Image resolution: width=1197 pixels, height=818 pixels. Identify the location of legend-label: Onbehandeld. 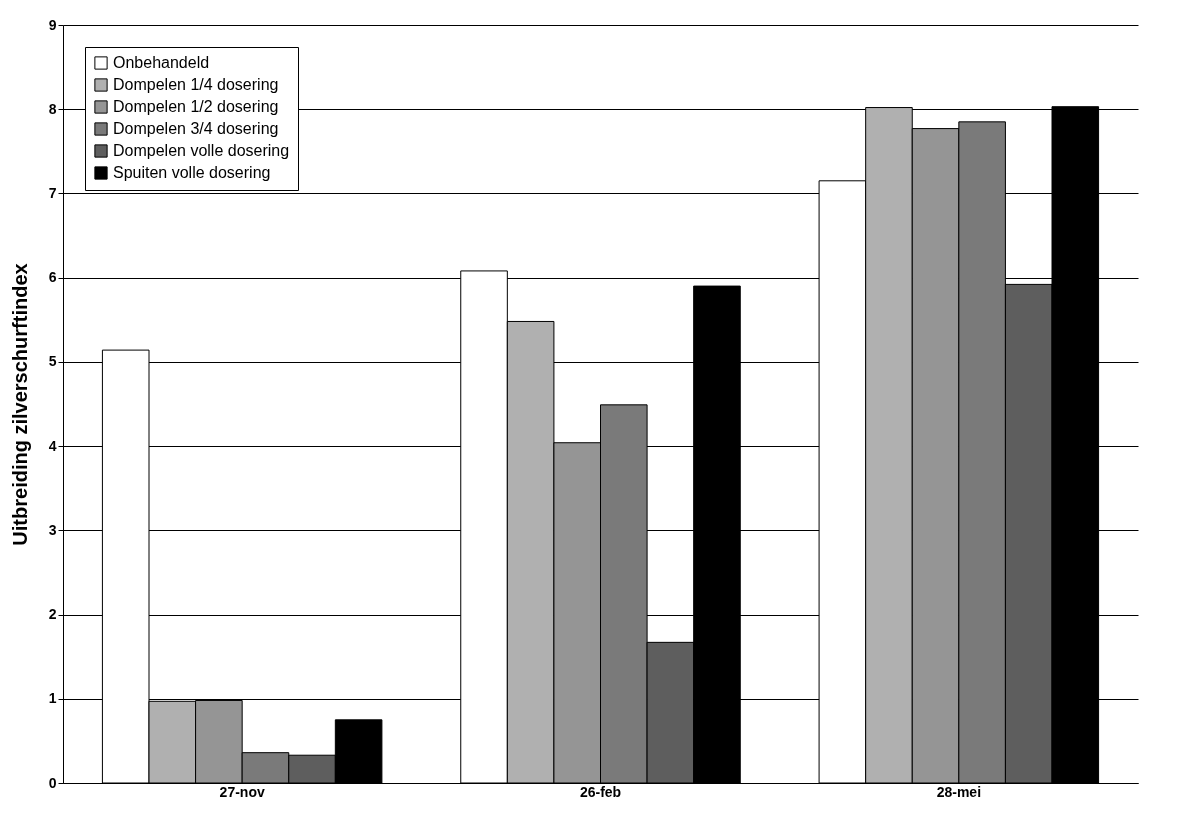
(161, 62).